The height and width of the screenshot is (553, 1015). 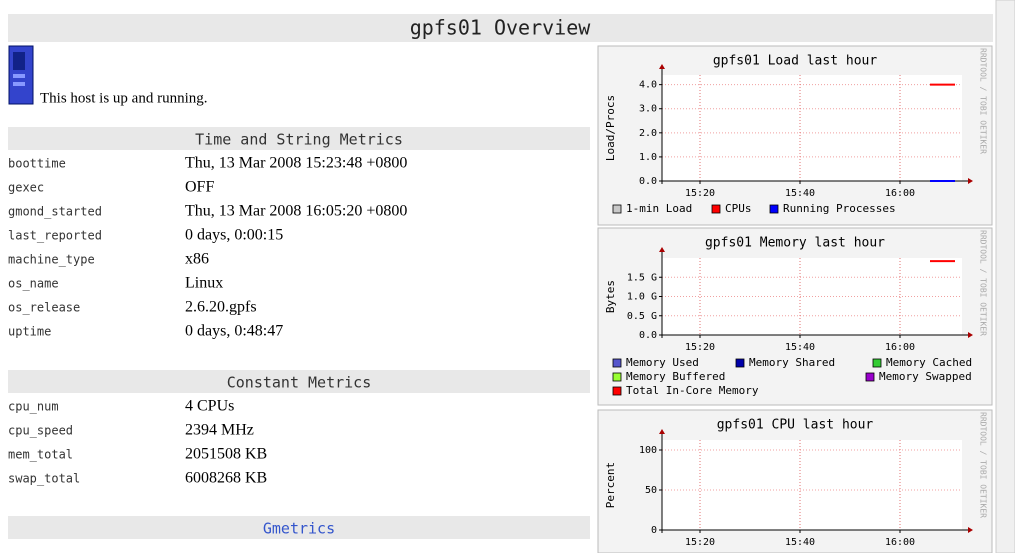 What do you see at coordinates (839, 208) in the screenshot?
I see `legend-label: Running Processes` at bounding box center [839, 208].